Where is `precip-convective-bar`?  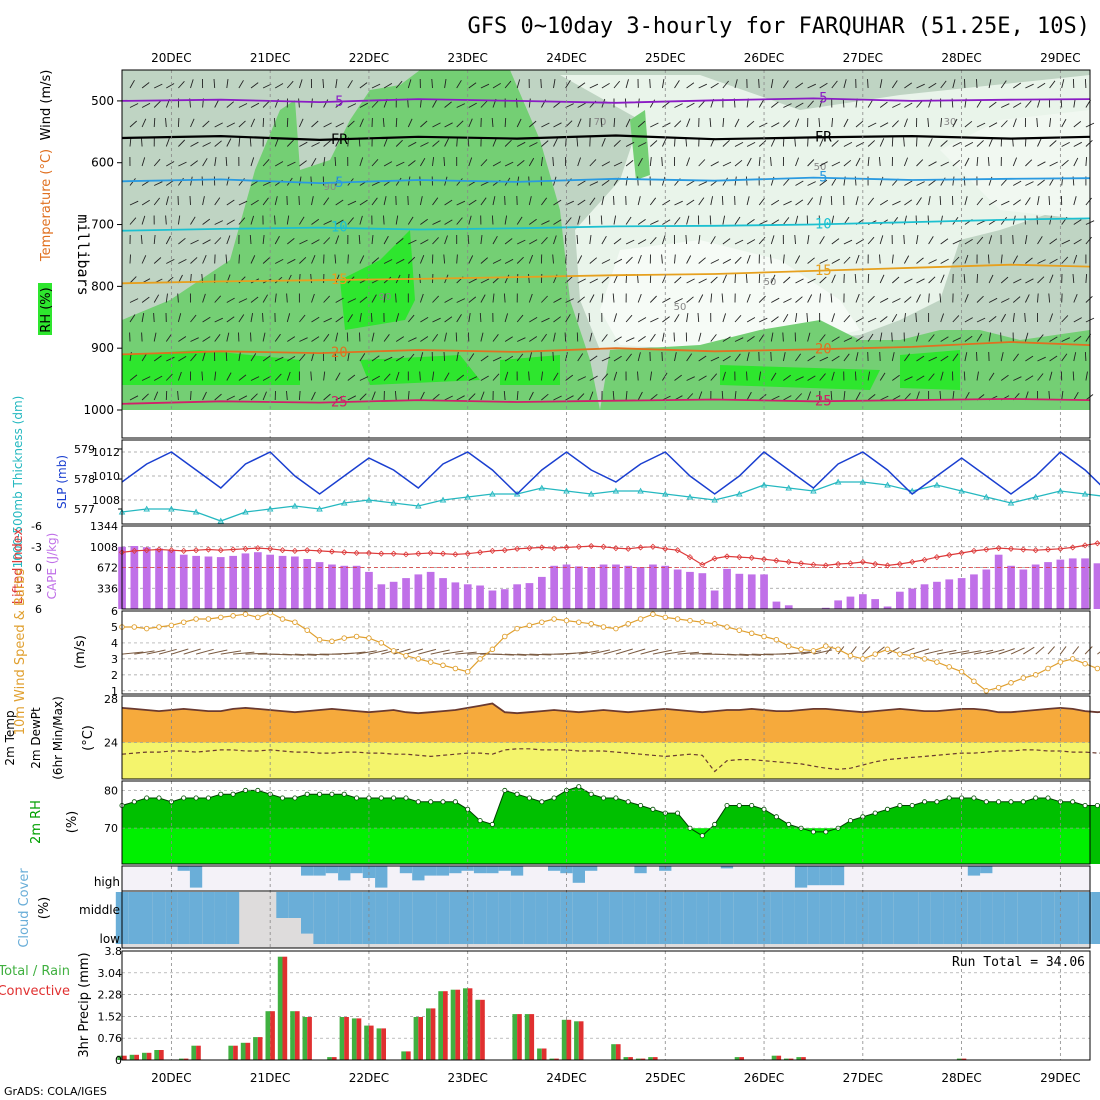 precip-convective-bar is located at coordinates (630, 1058).